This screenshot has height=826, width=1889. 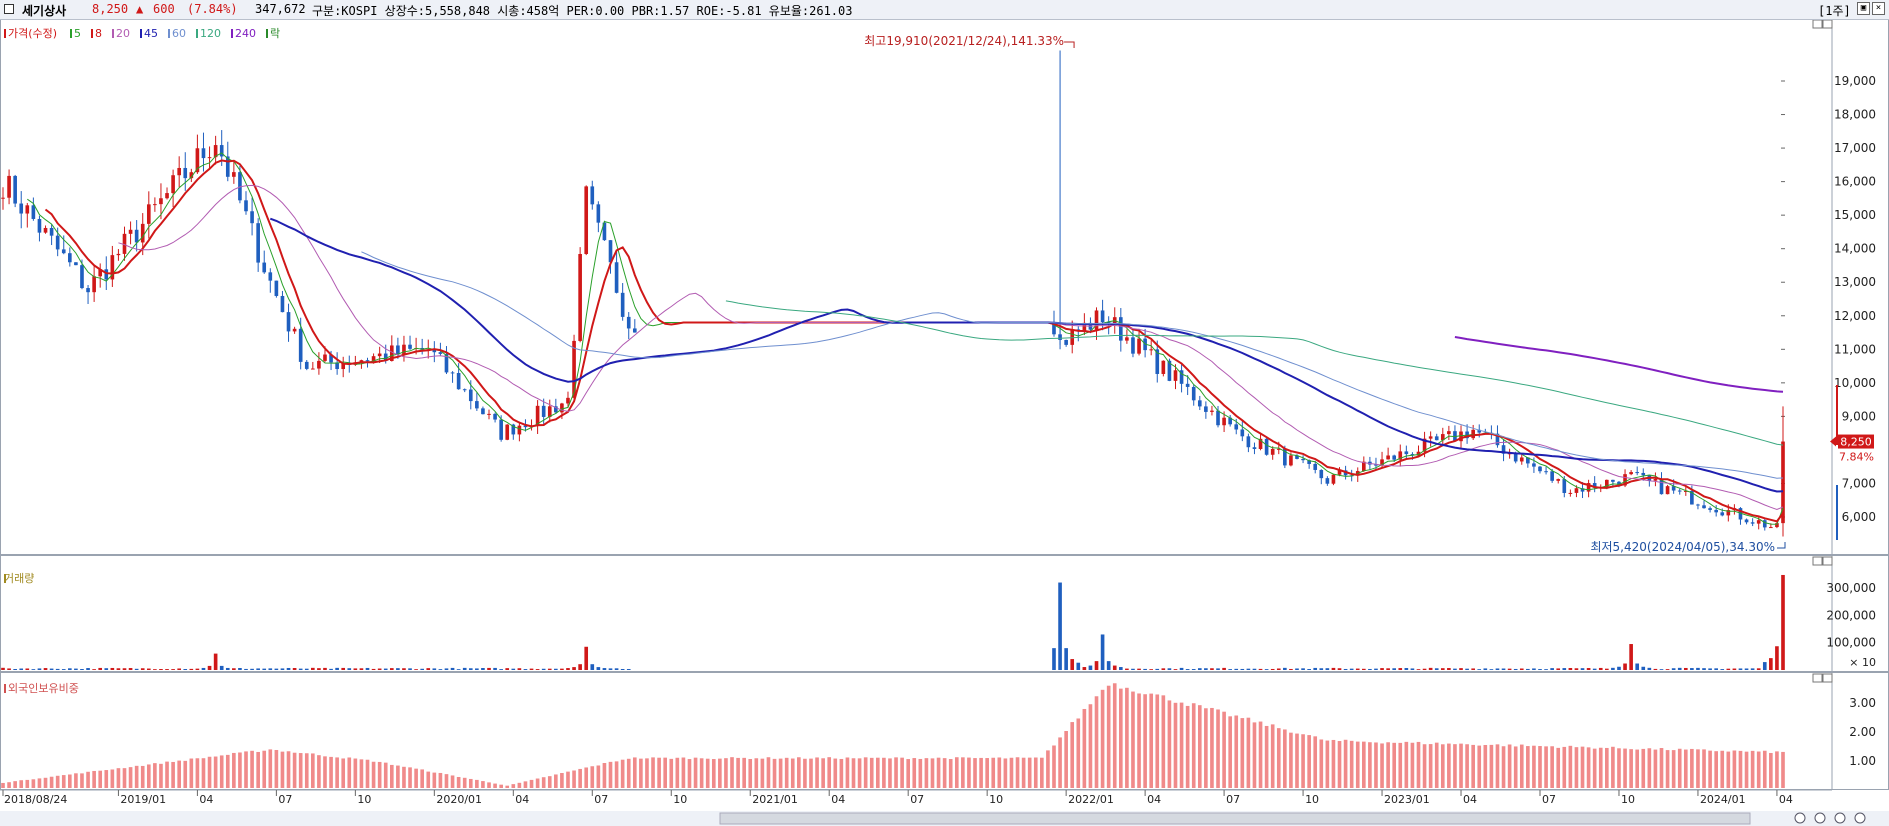 I want to click on select-checkbox, so click(x=9, y=9).